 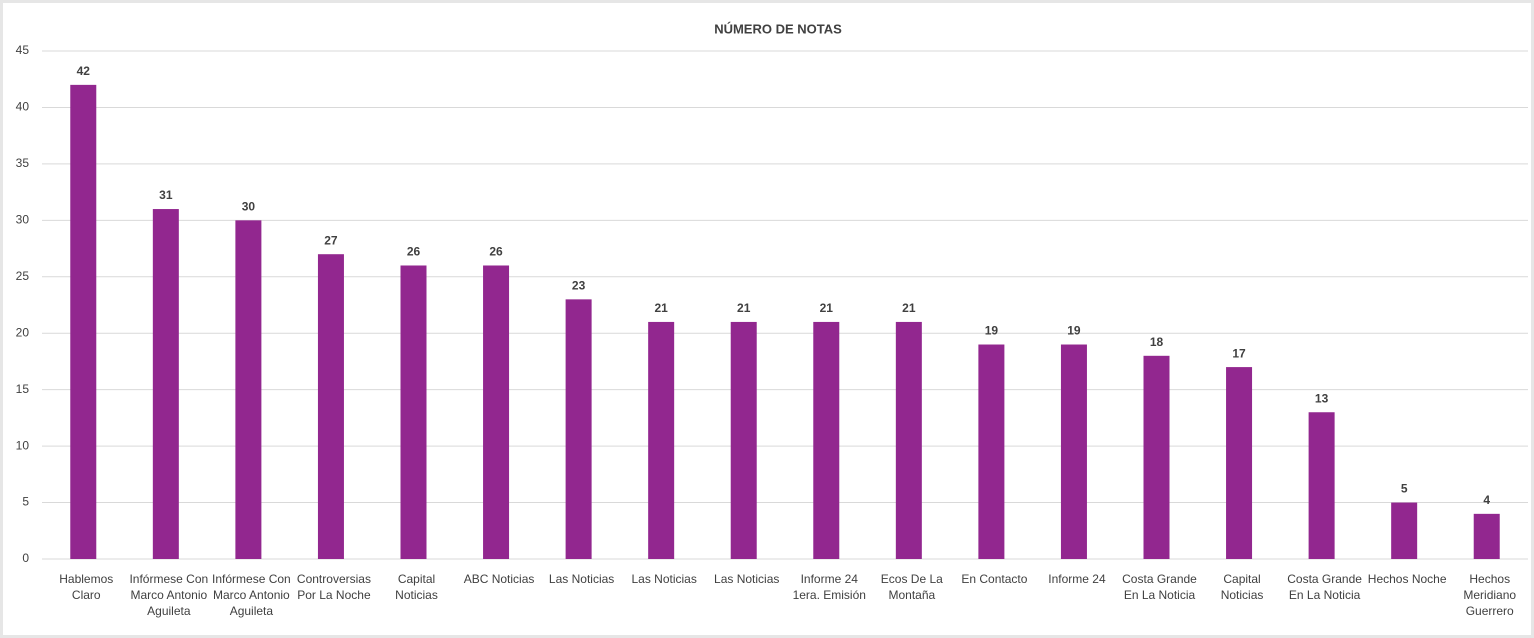 I want to click on x-tick-label: Informe 24 1era. Emisión, so click(x=829, y=587).